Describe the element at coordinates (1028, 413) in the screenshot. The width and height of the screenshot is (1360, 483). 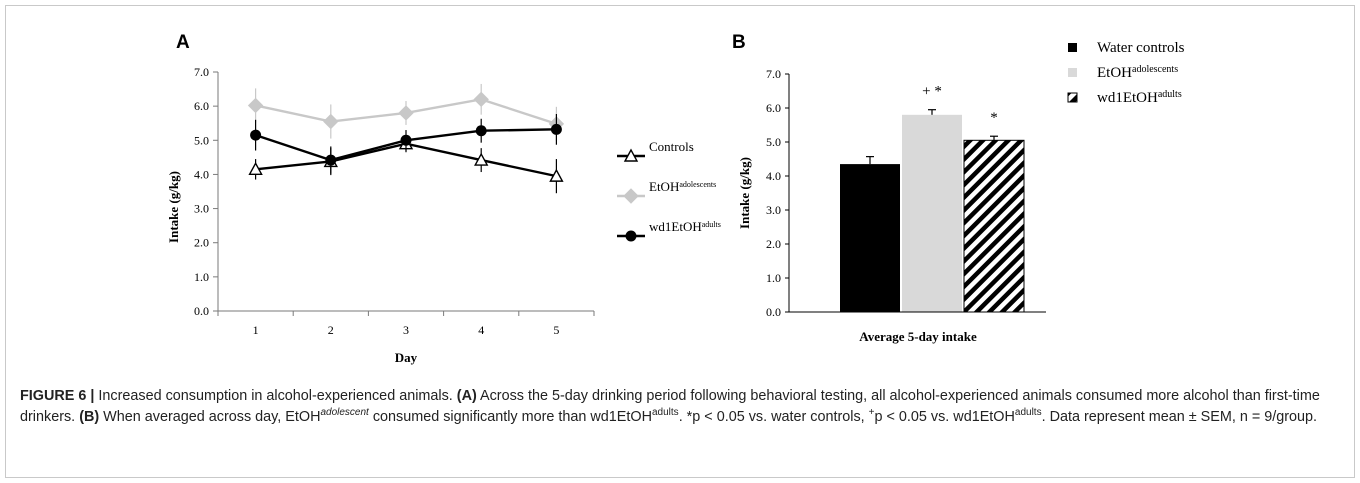
I see `caption-text-b-sup4: adults` at that location.